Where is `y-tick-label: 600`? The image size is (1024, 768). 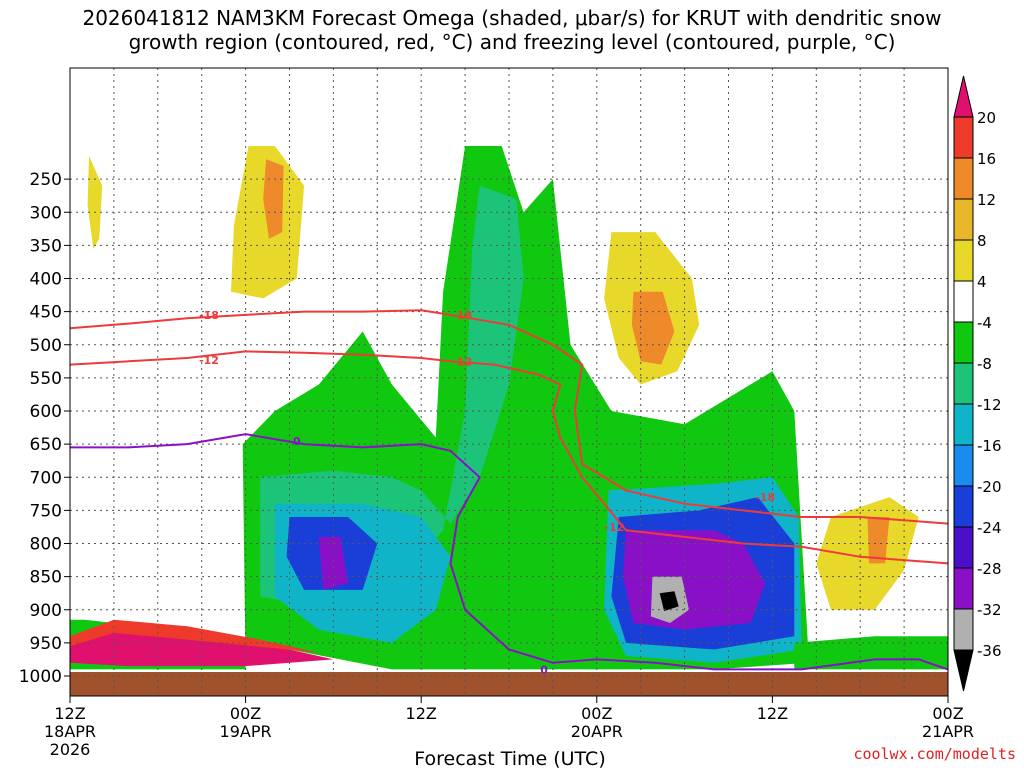 y-tick-label: 600 is located at coordinates (46, 412).